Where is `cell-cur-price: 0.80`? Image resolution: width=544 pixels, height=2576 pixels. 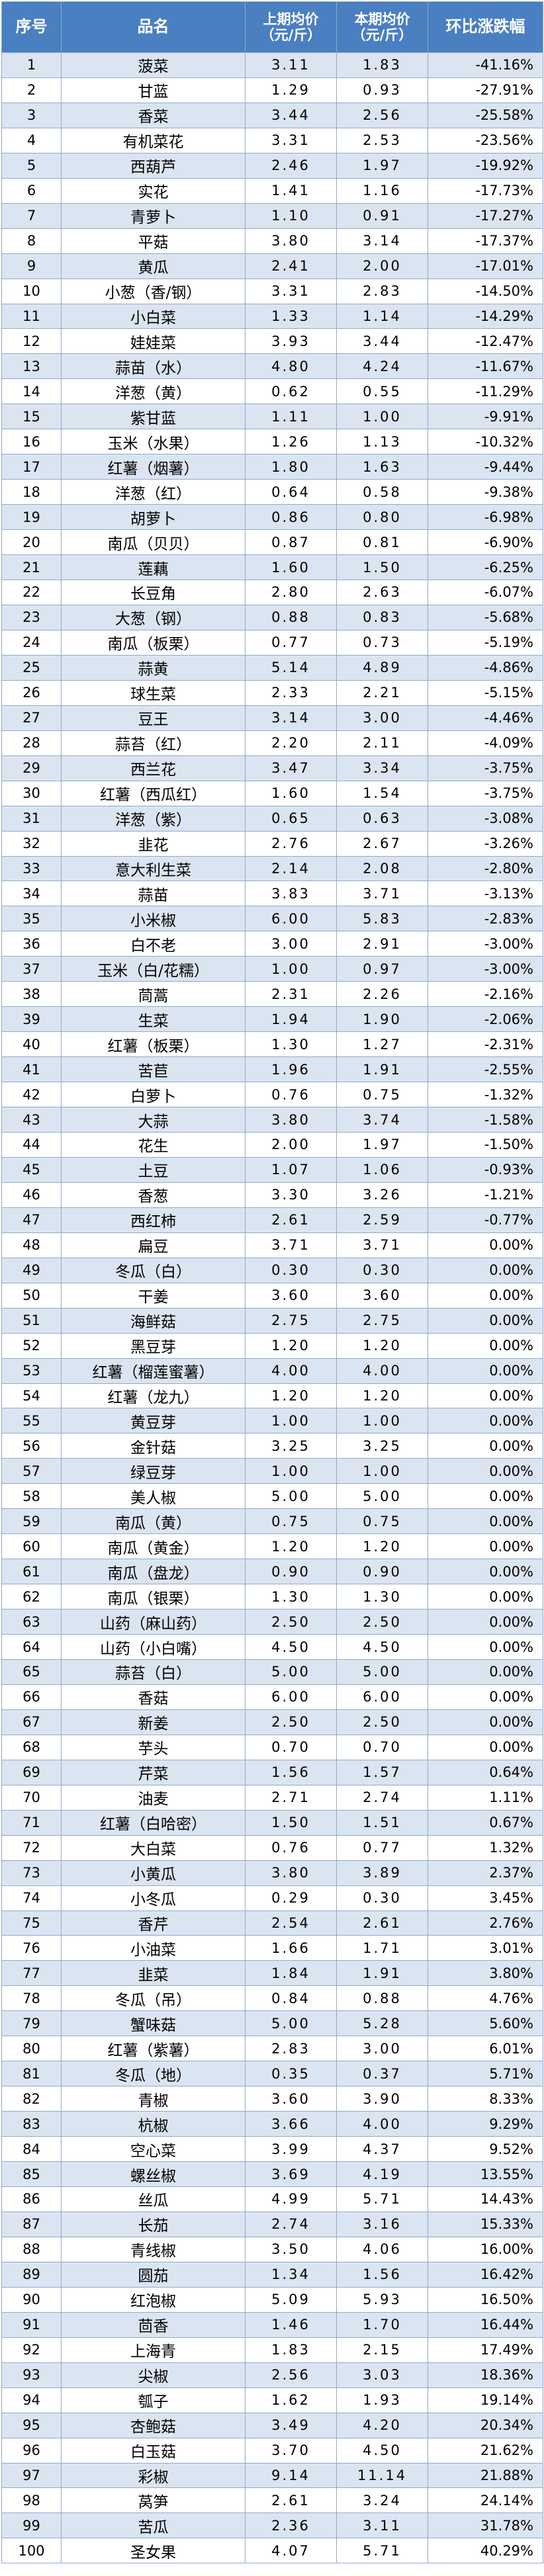
cell-cur-price: 0.80 is located at coordinates (382, 517).